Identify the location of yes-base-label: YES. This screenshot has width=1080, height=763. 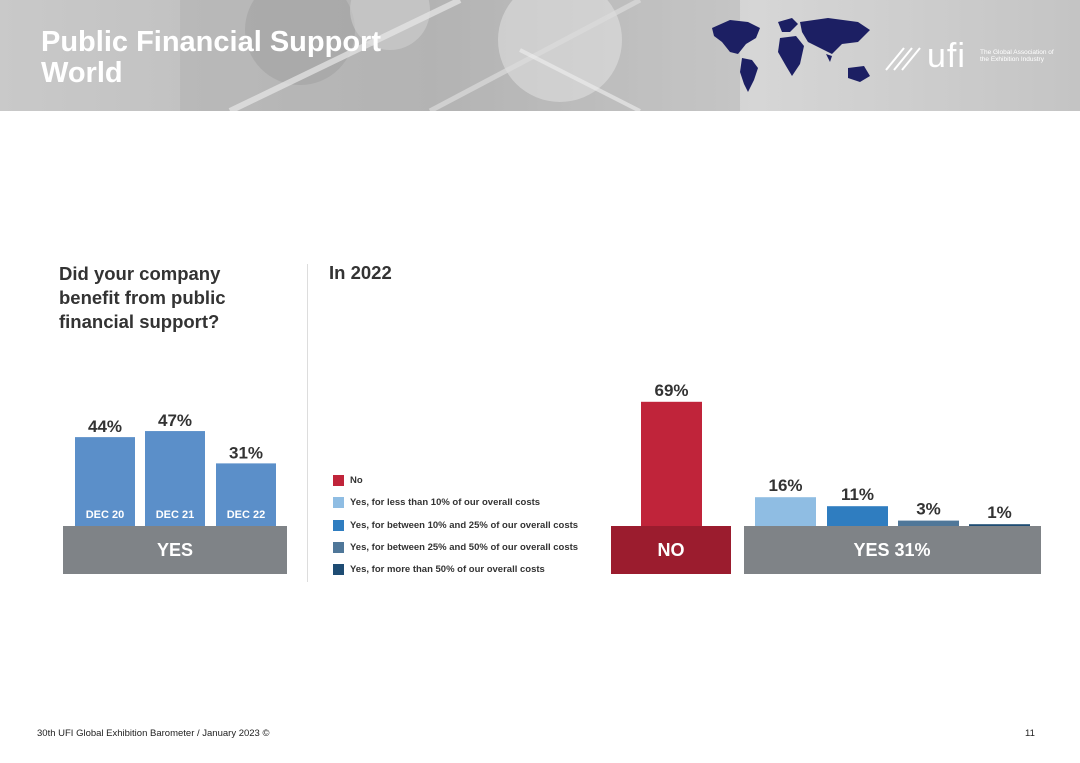
(175, 550).